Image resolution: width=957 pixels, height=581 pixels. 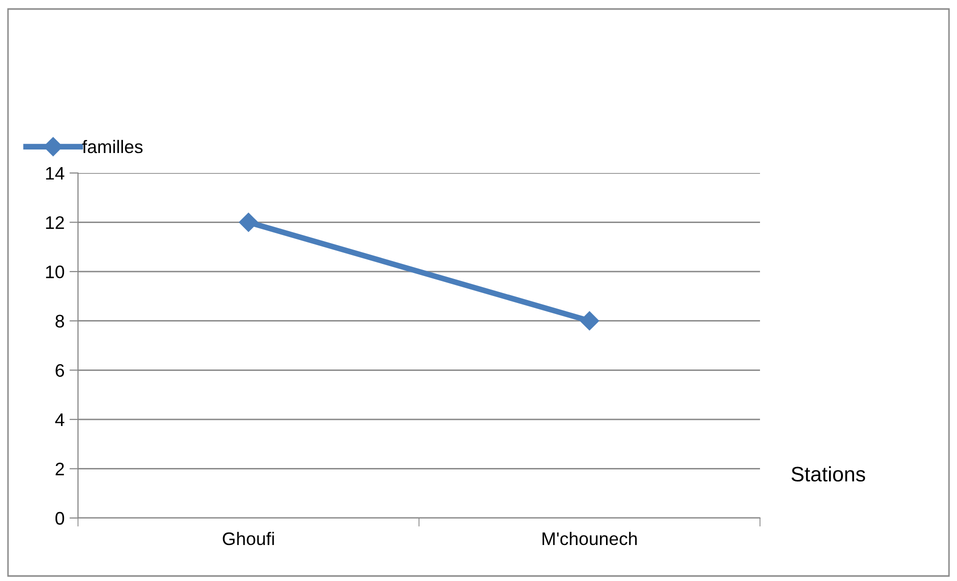 I want to click on y-tick-label: 6, so click(x=60, y=370).